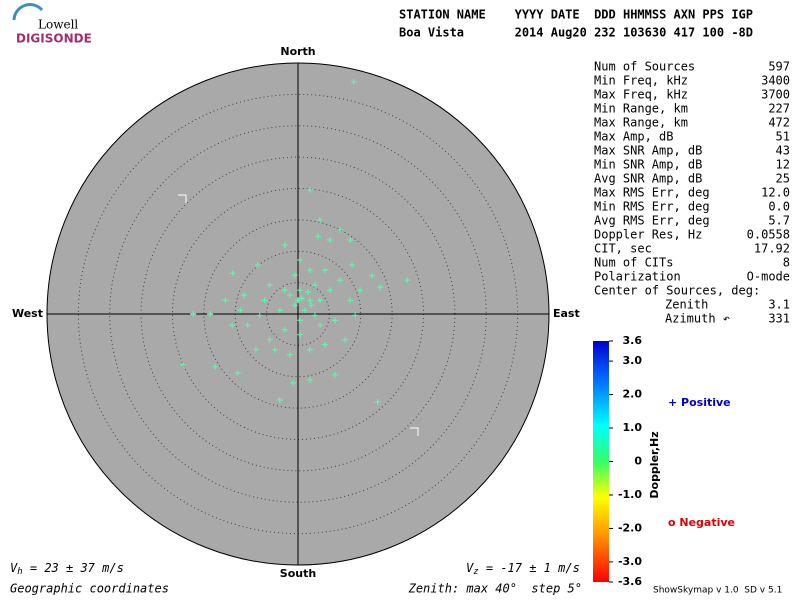 This screenshot has width=800, height=600. What do you see at coordinates (654, 464) in the screenshot?
I see `colorbar-title: Doppler,Hz` at bounding box center [654, 464].